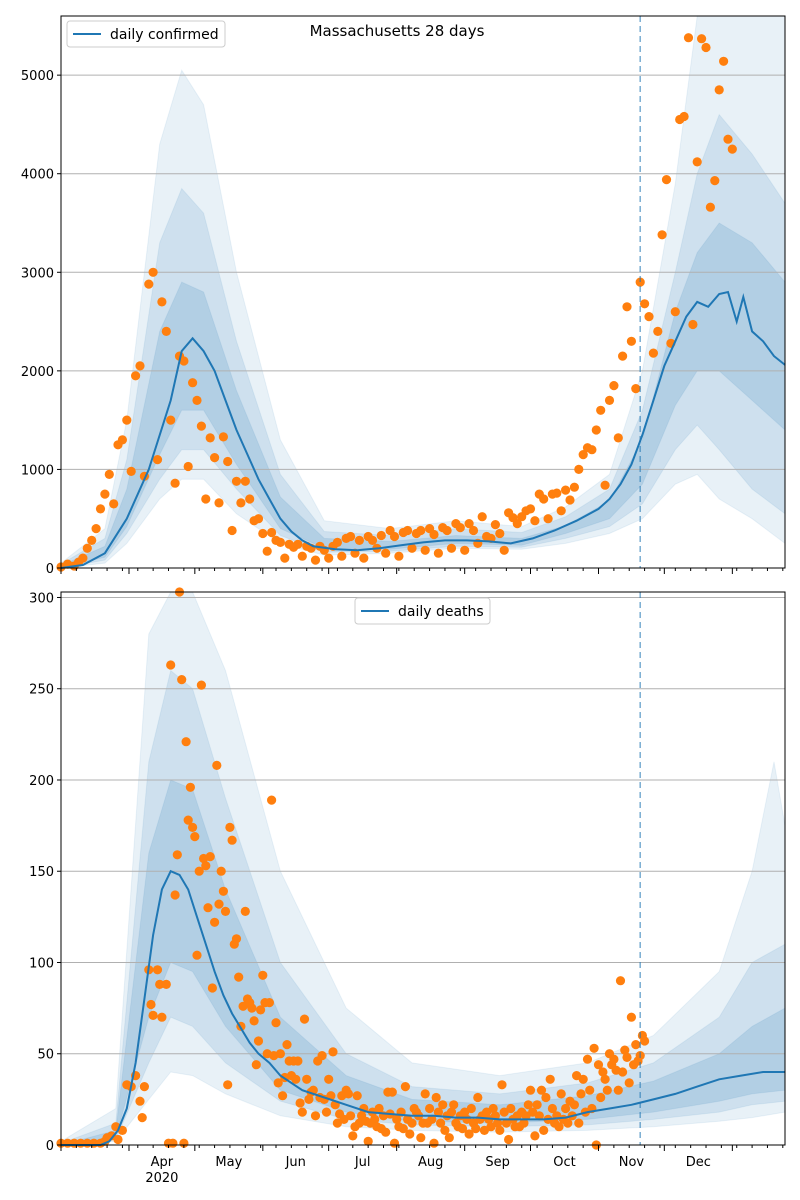 The height and width of the screenshot is (1200, 800). I want to click on y-tick-label: 2000, so click(37, 372).